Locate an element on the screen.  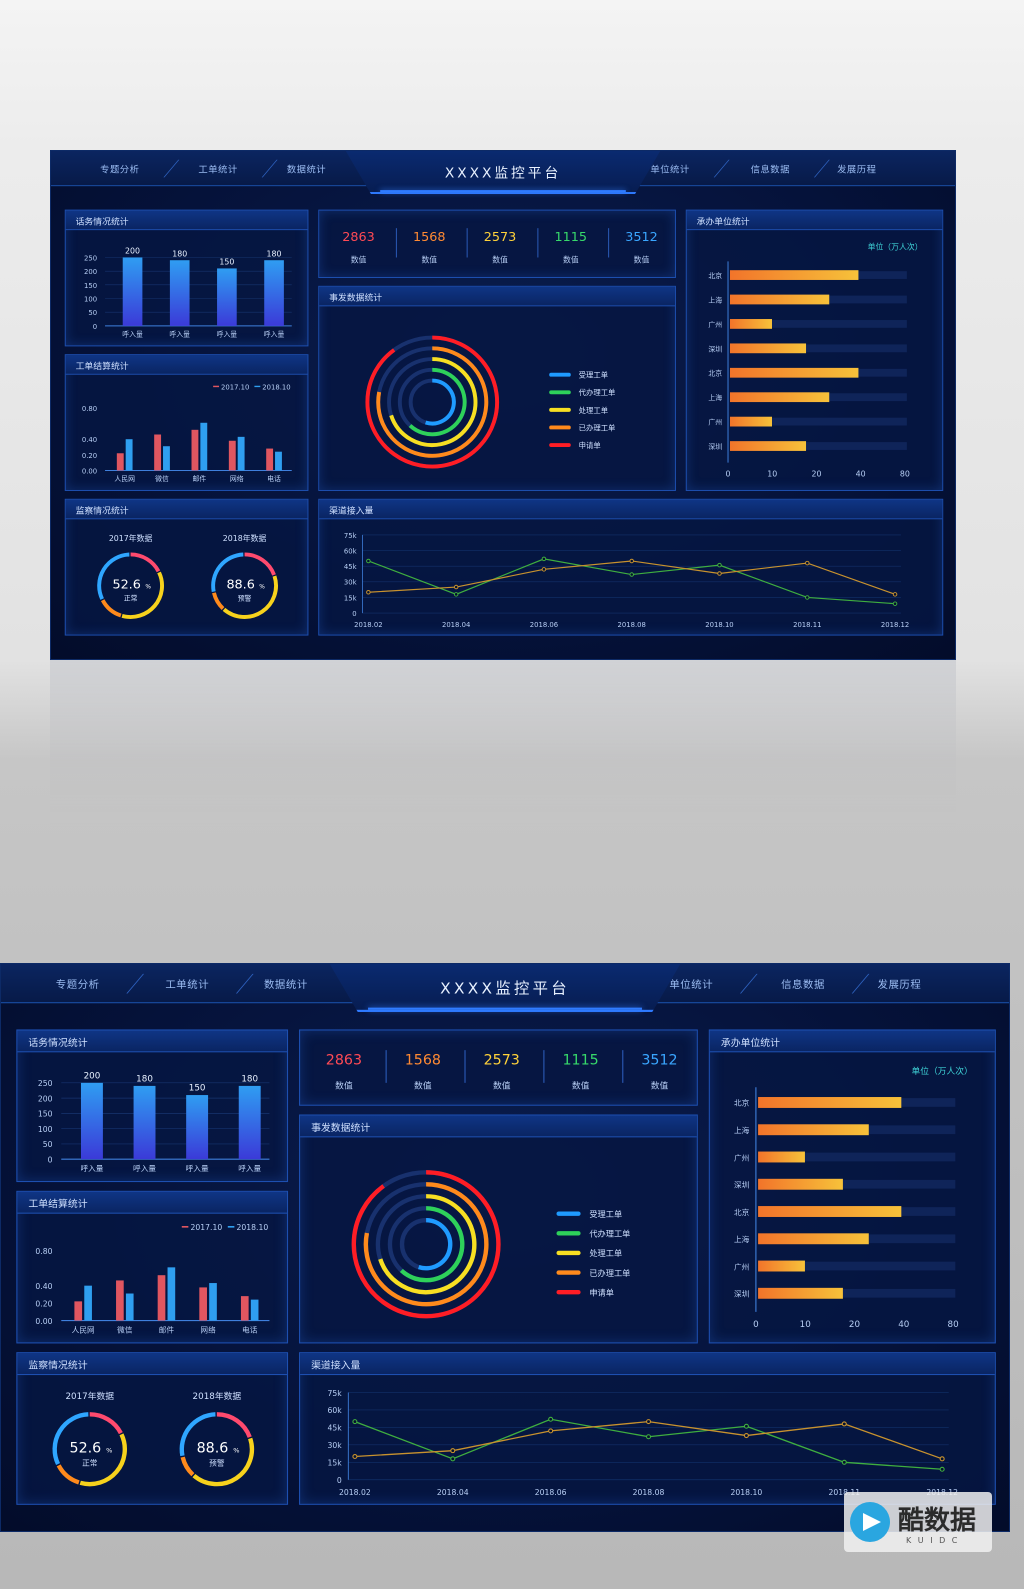
y-tick-label: 150 is located at coordinates (90, 286).